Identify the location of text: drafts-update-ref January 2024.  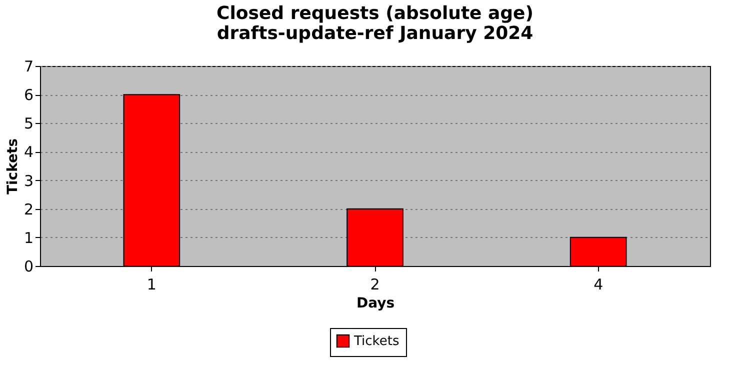
(375, 33).